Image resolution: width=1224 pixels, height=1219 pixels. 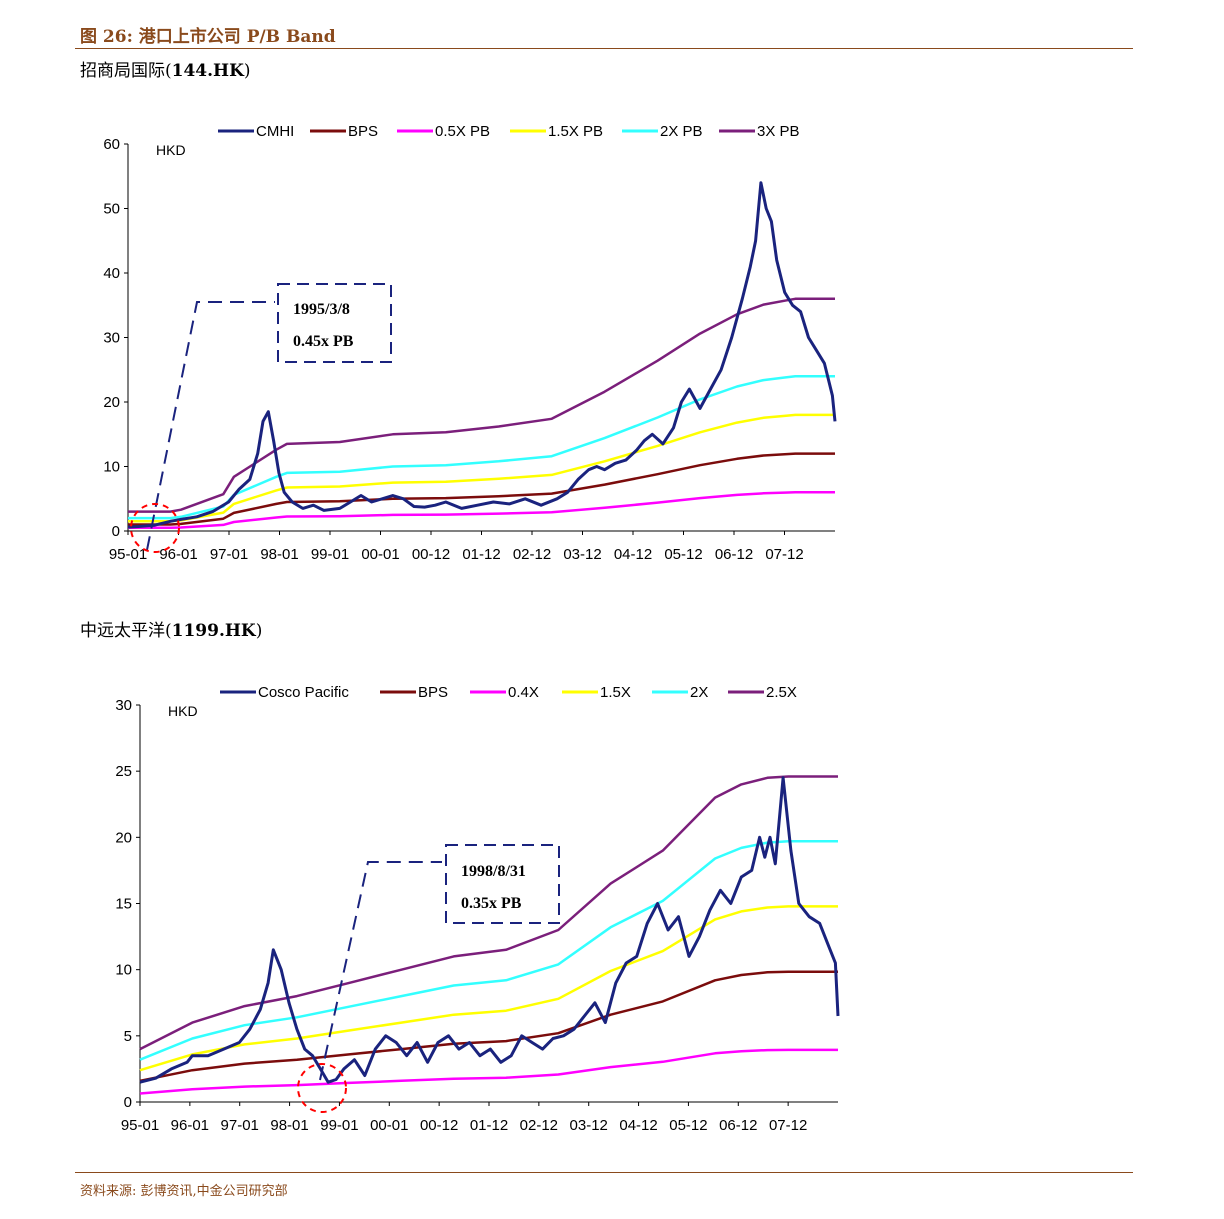 I want to click on chart1-code: 144.HK, so click(x=207, y=71).